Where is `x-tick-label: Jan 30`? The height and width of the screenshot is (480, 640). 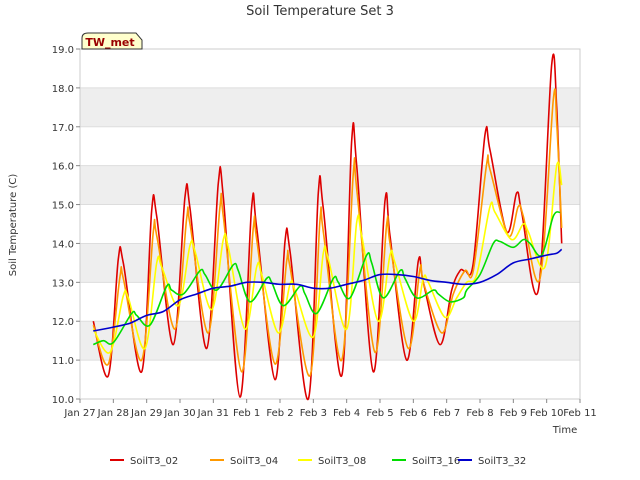 x-tick-label: Jan 30 is located at coordinates (179, 413).